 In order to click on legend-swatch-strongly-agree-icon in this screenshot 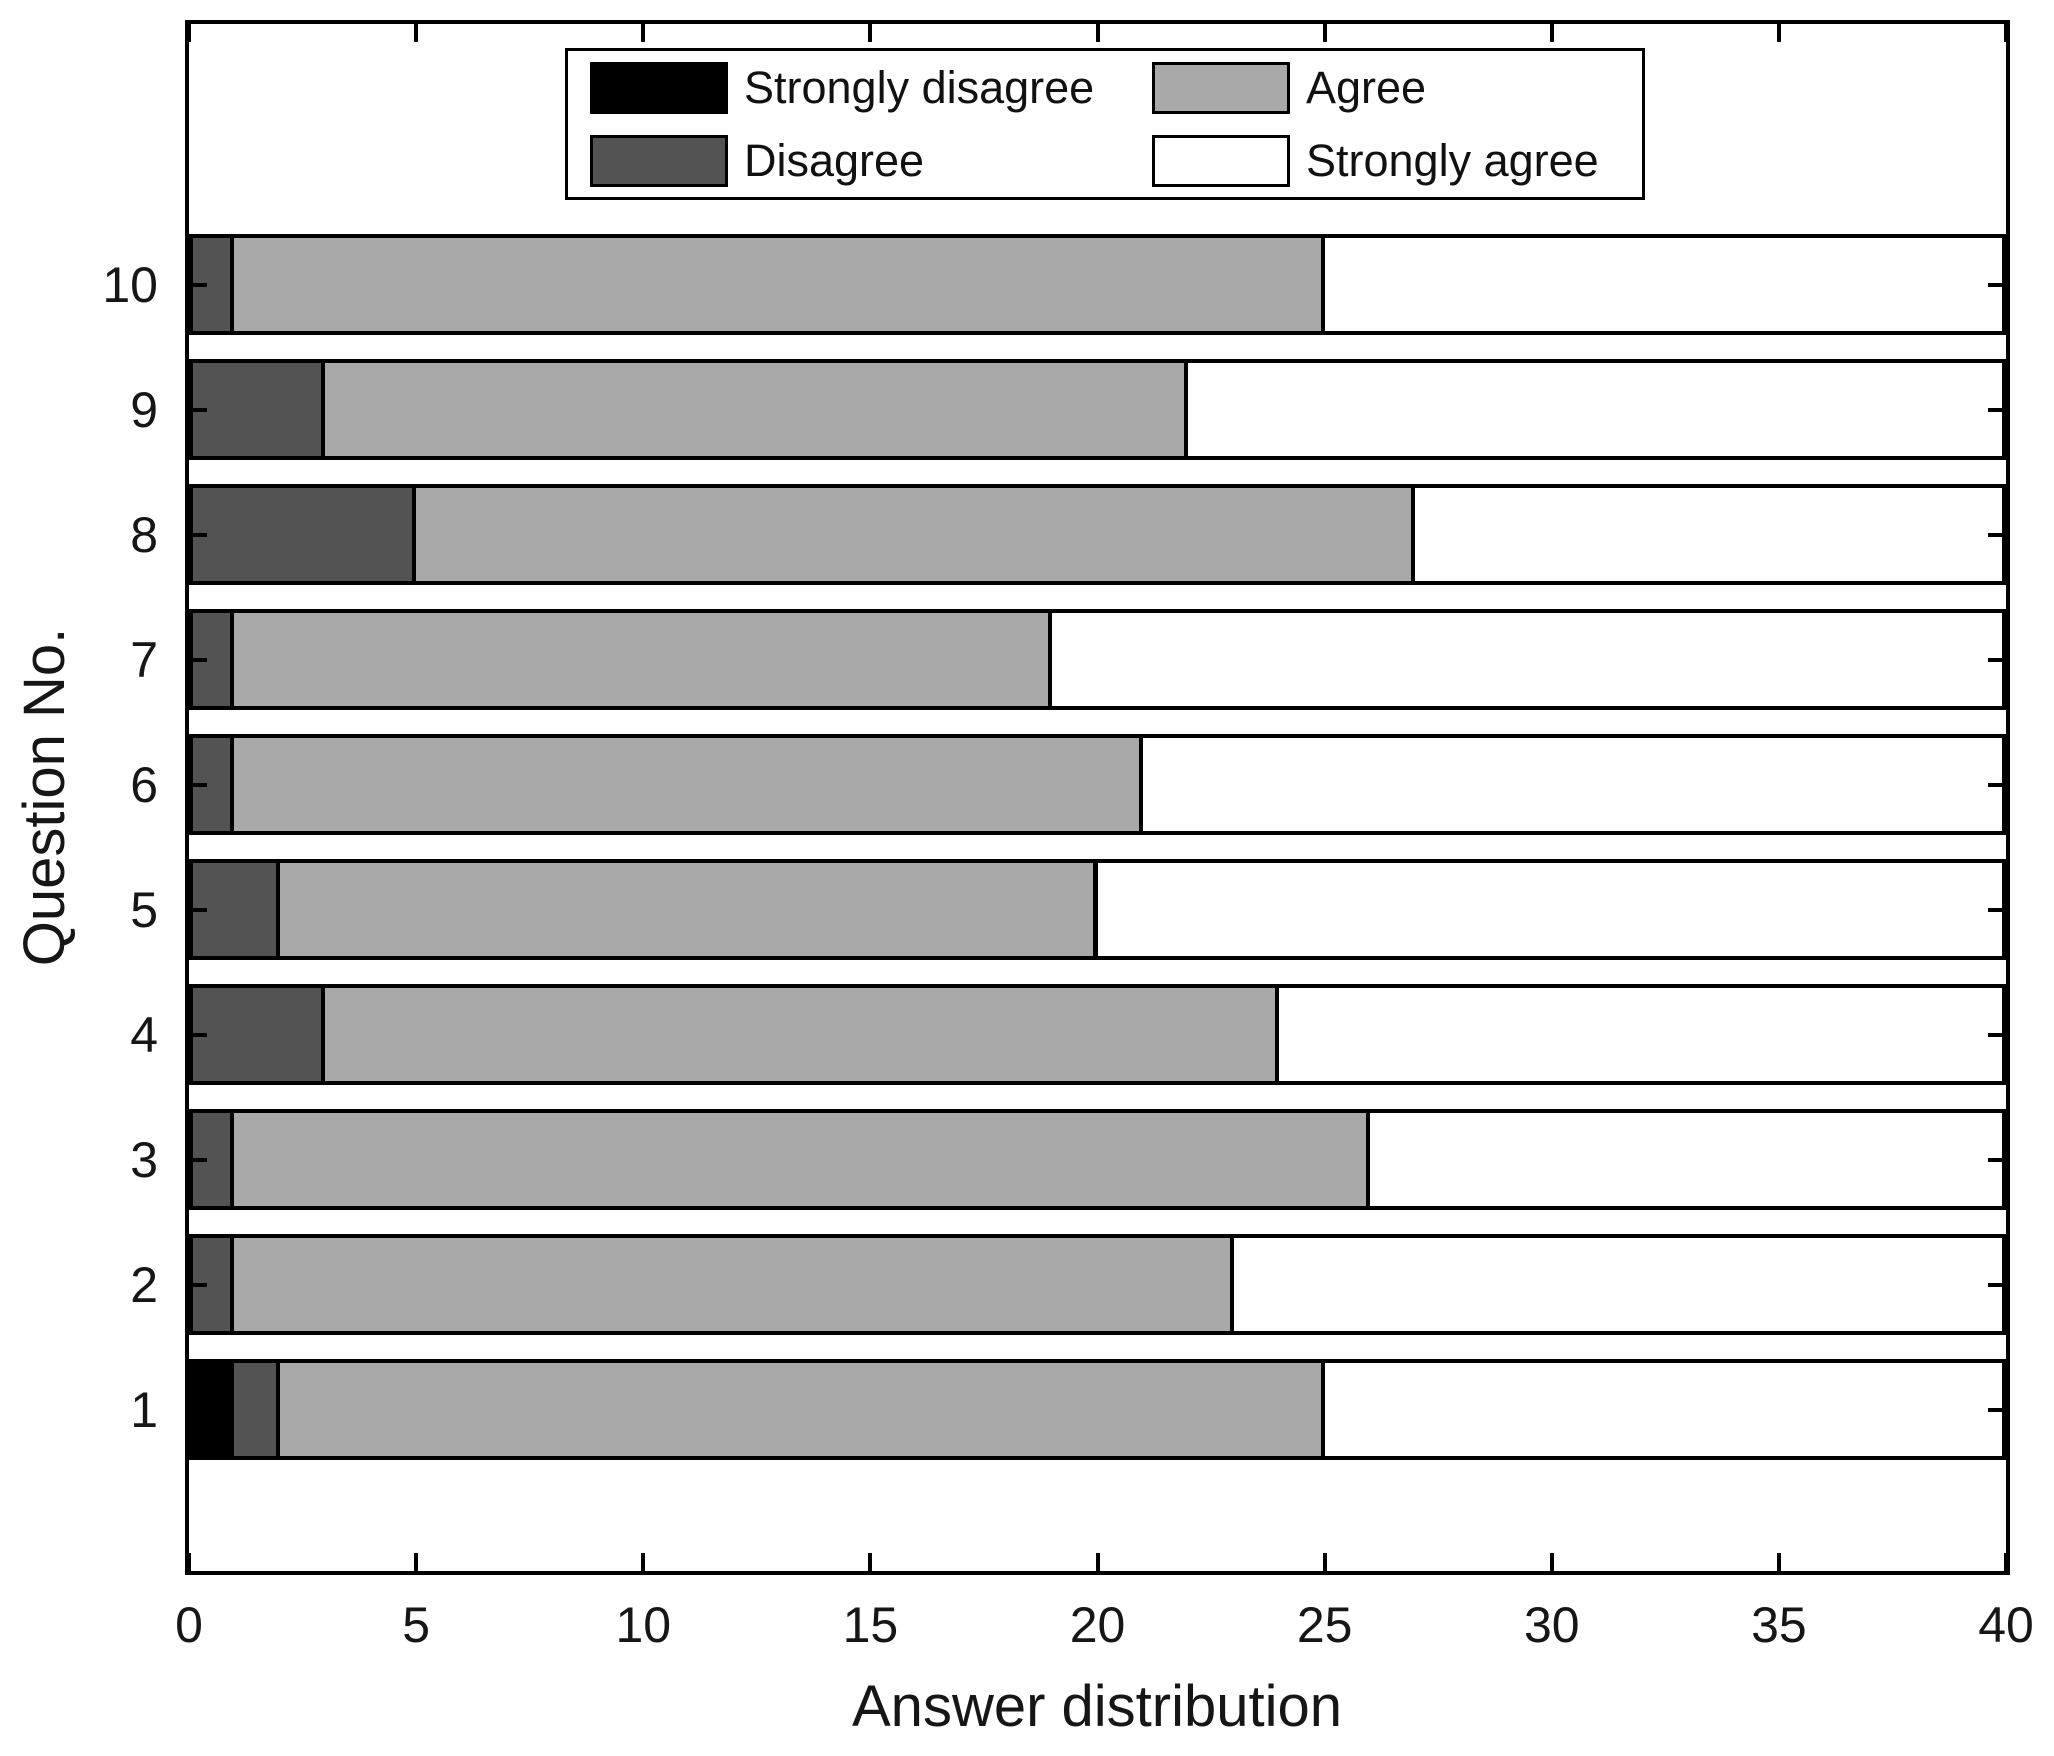, I will do `click(1221, 160)`.